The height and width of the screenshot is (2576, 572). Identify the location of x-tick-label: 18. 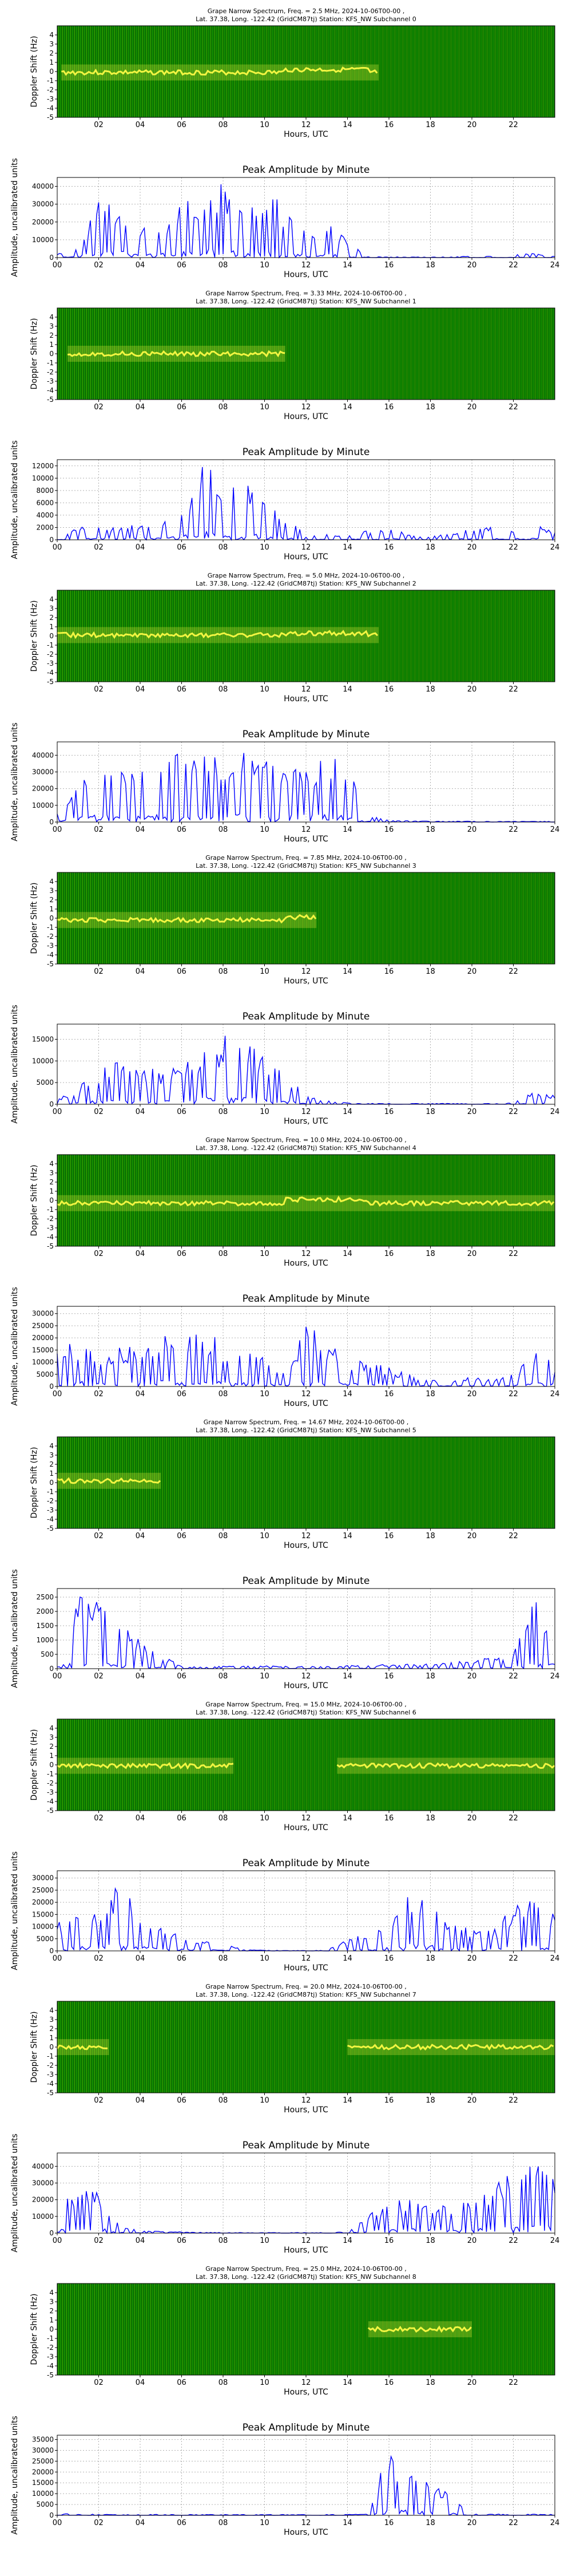
(430, 1958).